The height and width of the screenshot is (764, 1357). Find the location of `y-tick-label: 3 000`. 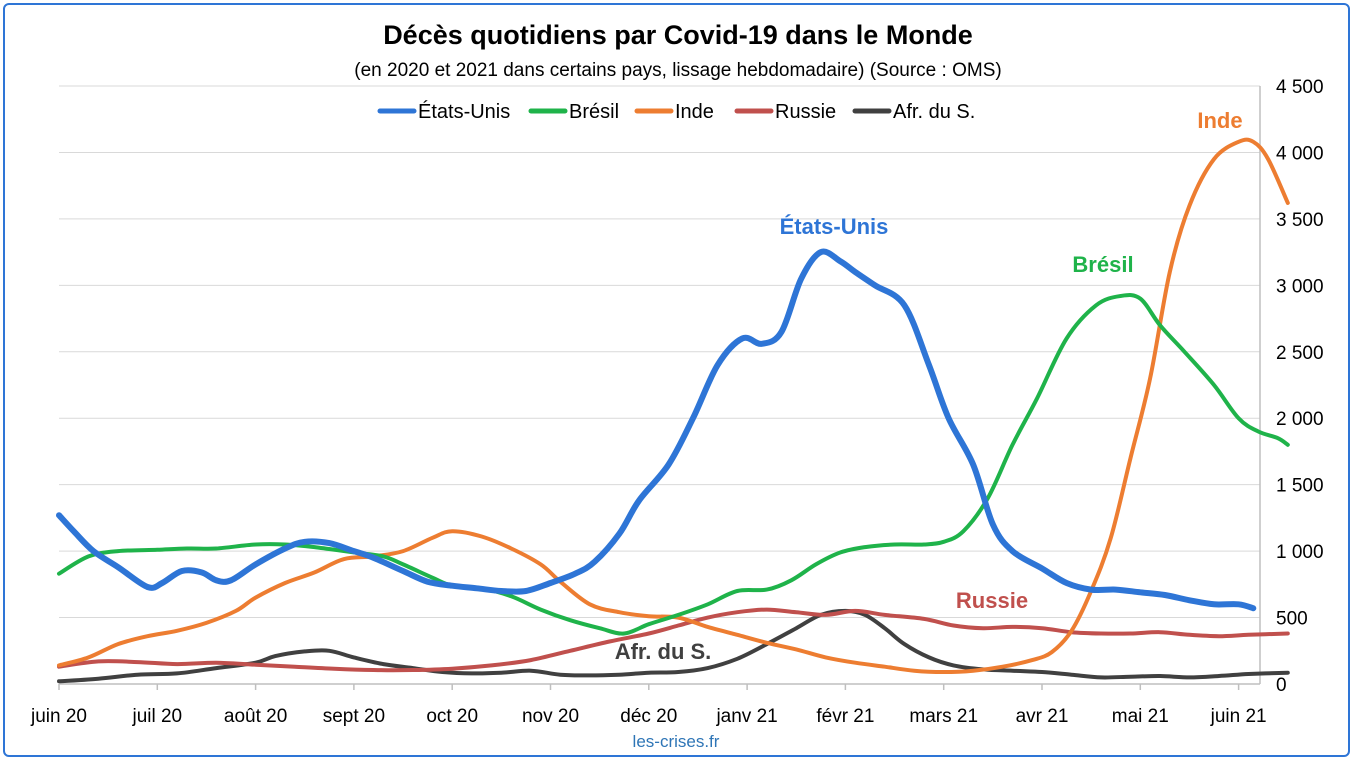

y-tick-label: 3 000 is located at coordinates (1300, 286).